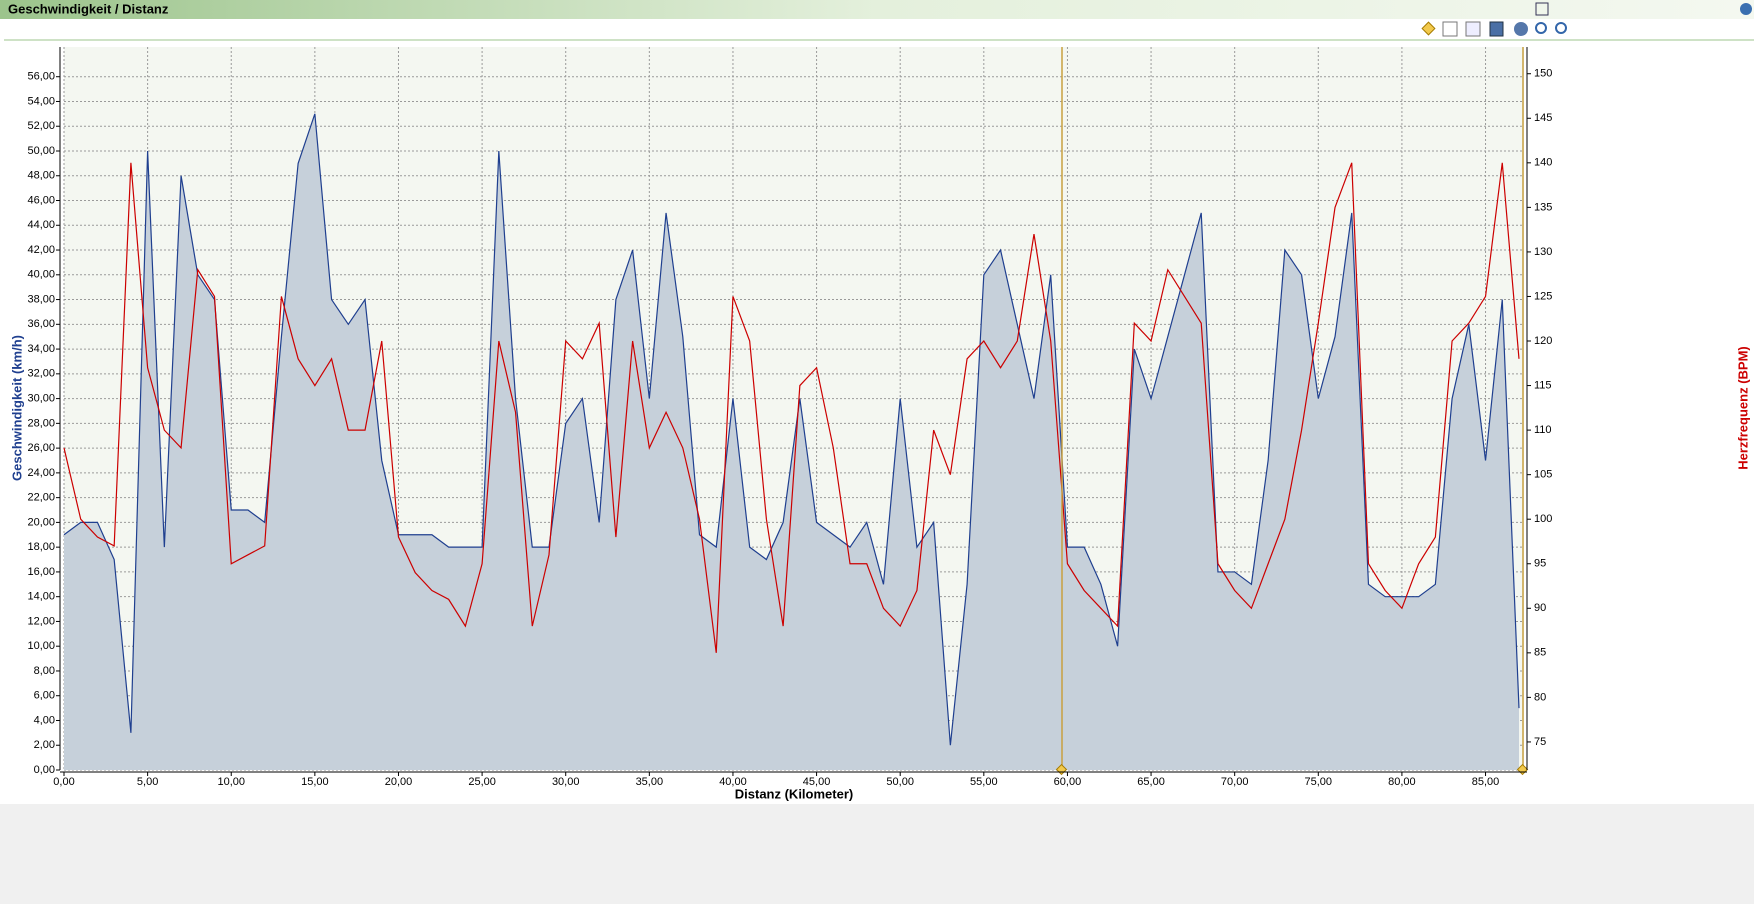  What do you see at coordinates (482, 782) in the screenshot?
I see `x-tick-label: 25,00` at bounding box center [482, 782].